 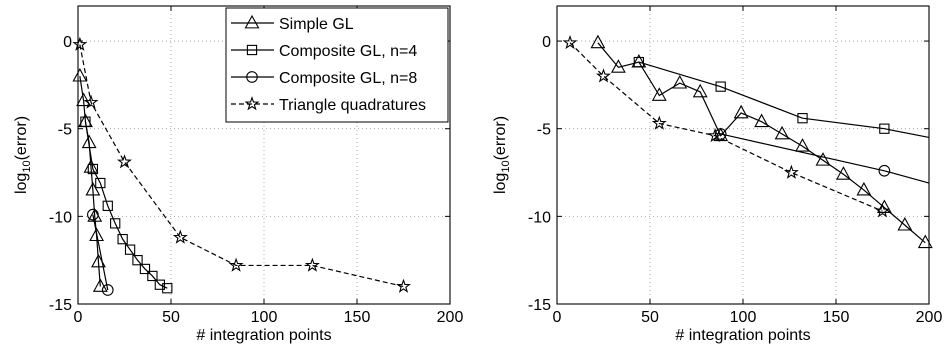 What do you see at coordinates (252, 21) in the screenshot?
I see `legend-marker-triangle` at bounding box center [252, 21].